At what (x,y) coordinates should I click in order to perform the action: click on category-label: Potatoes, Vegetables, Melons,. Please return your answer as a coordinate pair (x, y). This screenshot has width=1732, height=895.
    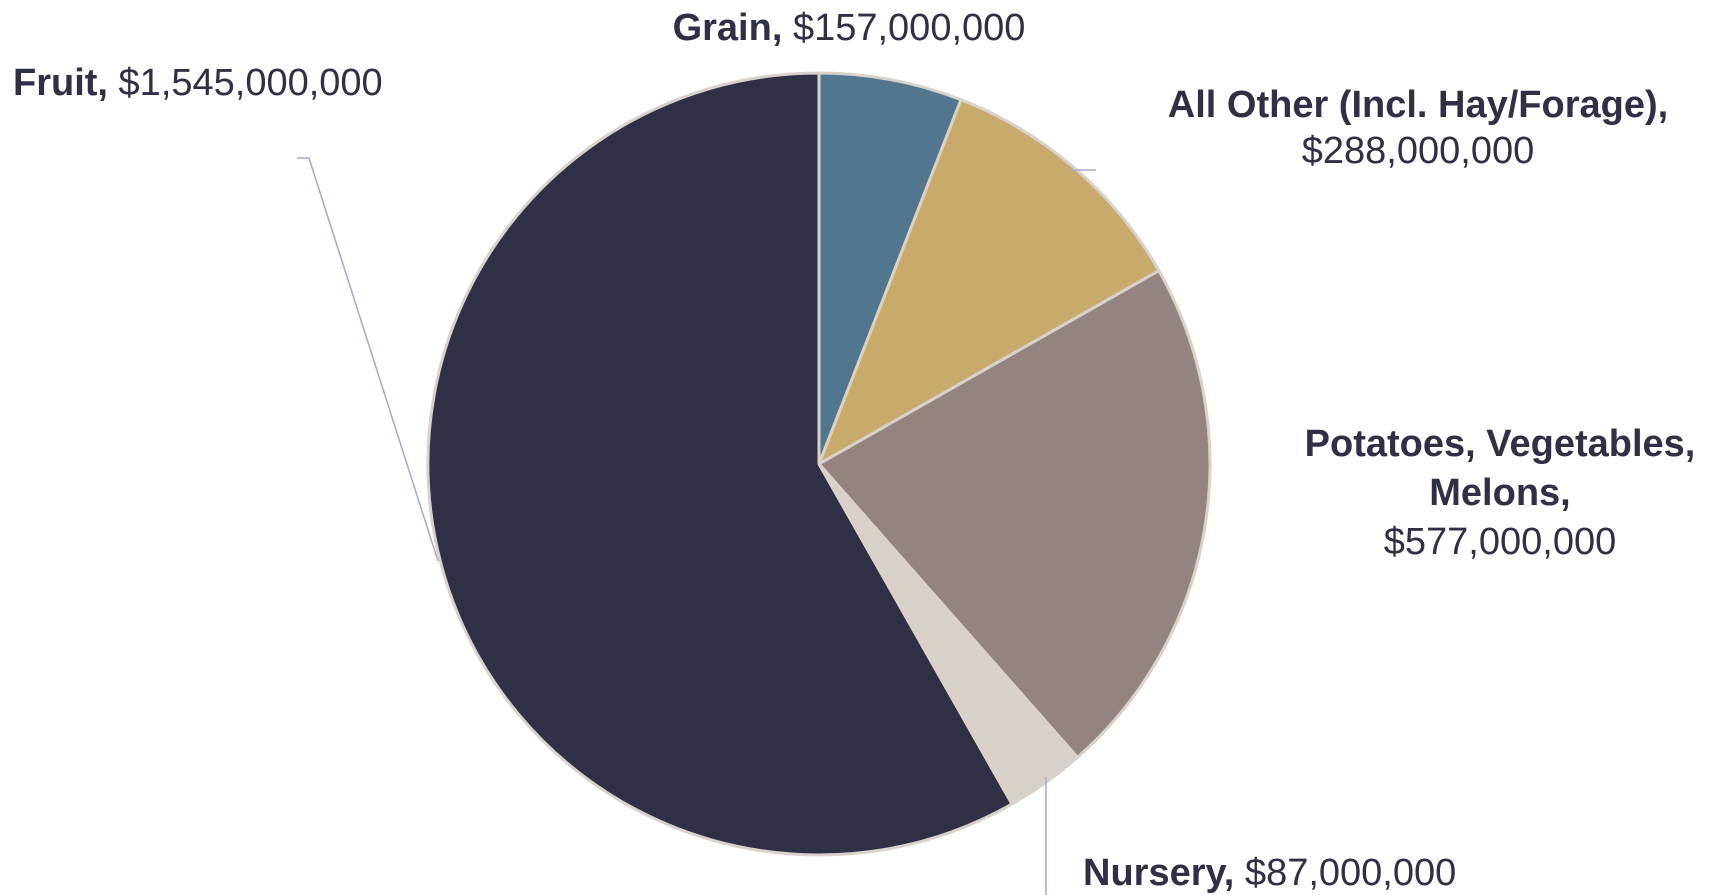
    Looking at the image, I should click on (1500, 468).